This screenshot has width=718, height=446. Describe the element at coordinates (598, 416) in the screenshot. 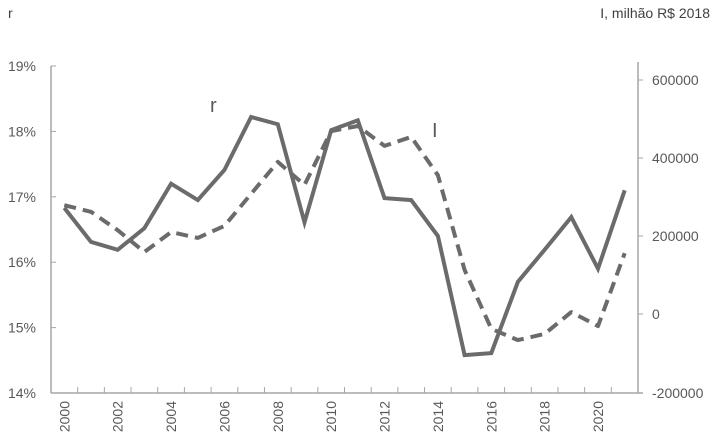

I see `x-axis-tick-label: 2020` at that location.